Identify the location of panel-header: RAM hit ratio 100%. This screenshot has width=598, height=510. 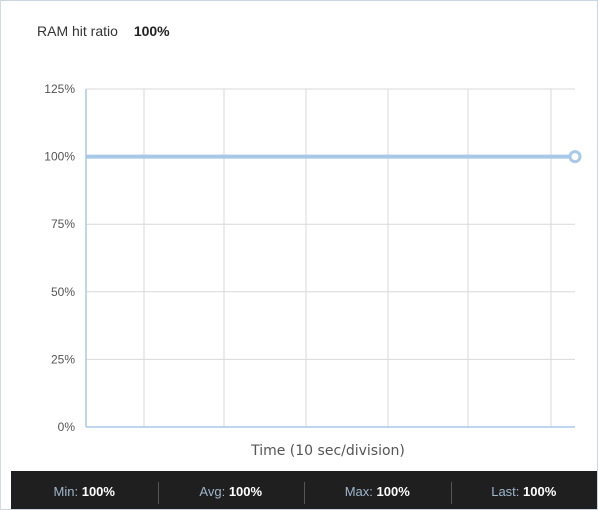
(103, 31).